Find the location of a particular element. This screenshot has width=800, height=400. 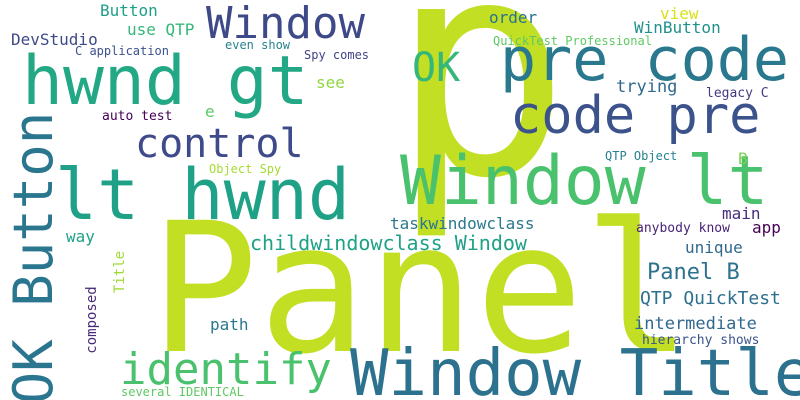

word-path: path is located at coordinates (229, 324).